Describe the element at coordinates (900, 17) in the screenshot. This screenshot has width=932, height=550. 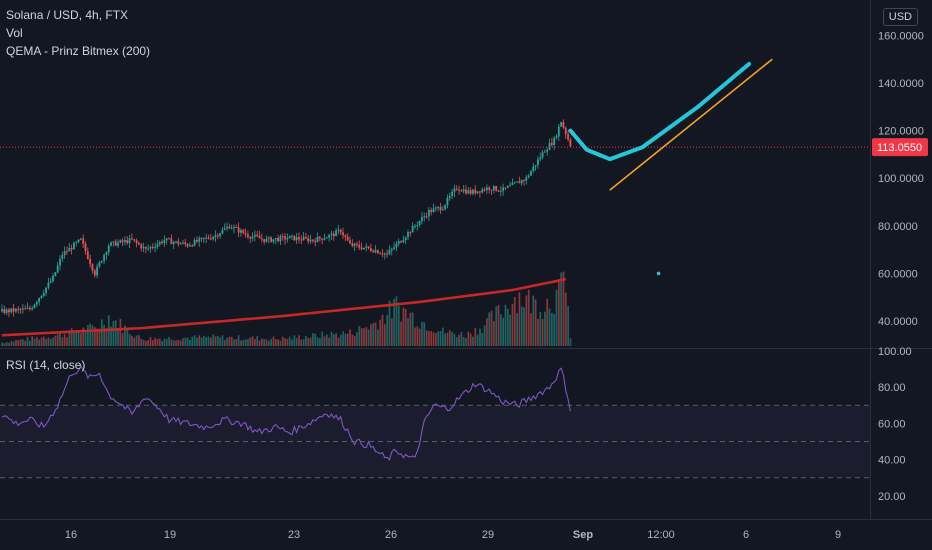
I see `currency-button: USD` at that location.